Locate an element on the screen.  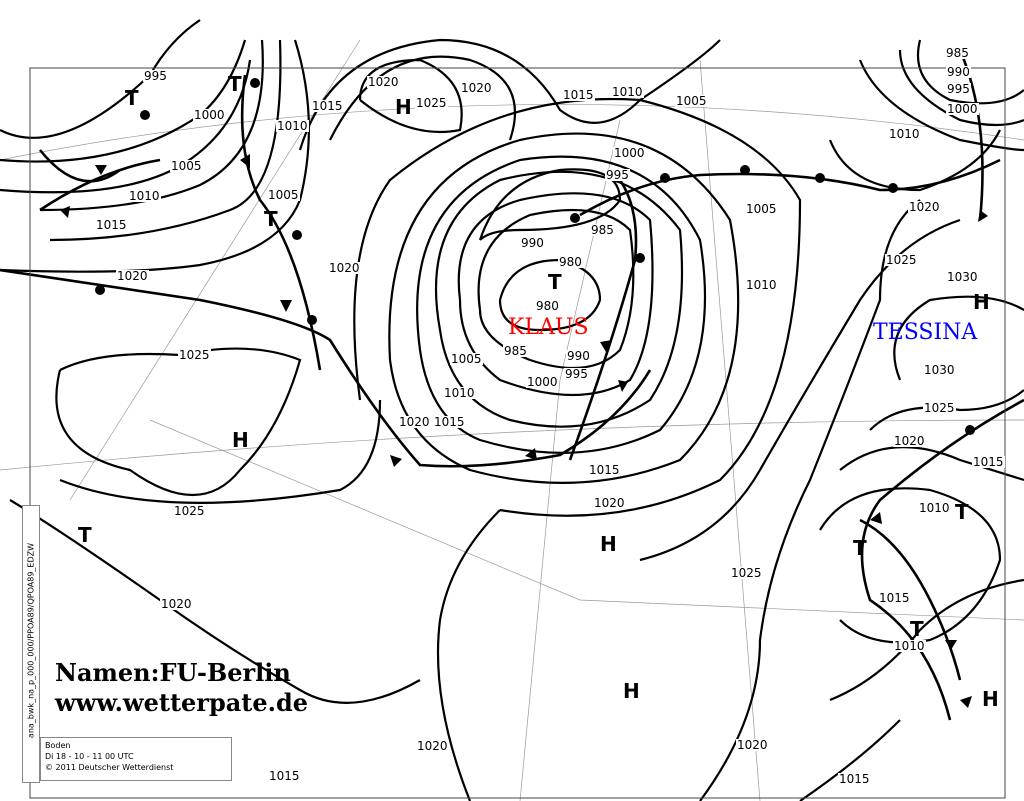
product-code-box: ana_bwk_na_p_000_000/PPOA89/QPOA89_EDZW is located at coordinates (31, 644).